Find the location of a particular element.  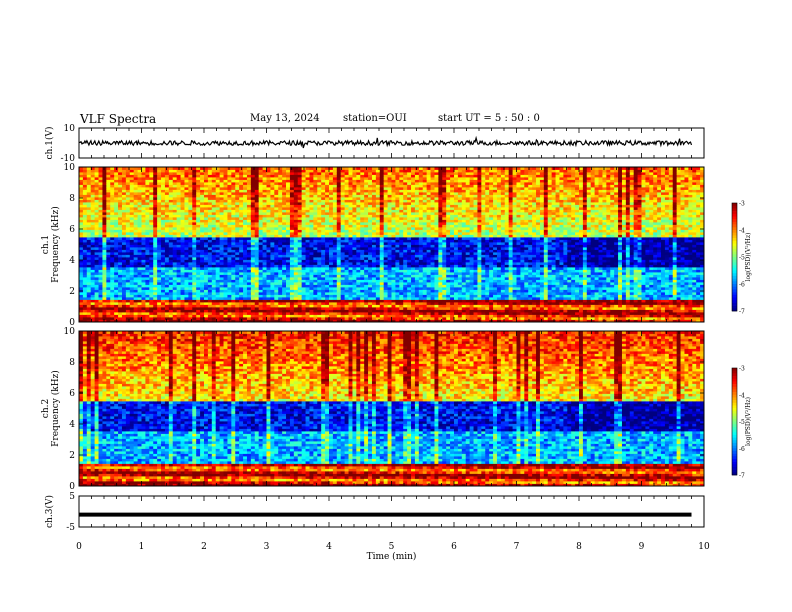

ch2-freq-tick-label: 6 is located at coordinates (72, 394).